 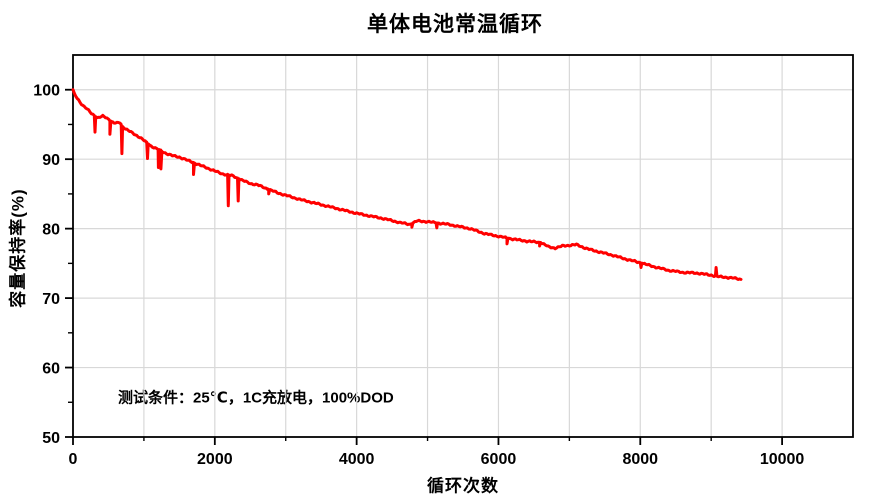 What do you see at coordinates (256, 398) in the screenshot?
I see `test-conditions-annotation: 测试条件：25℃，1C充放电，100%DOD` at bounding box center [256, 398].